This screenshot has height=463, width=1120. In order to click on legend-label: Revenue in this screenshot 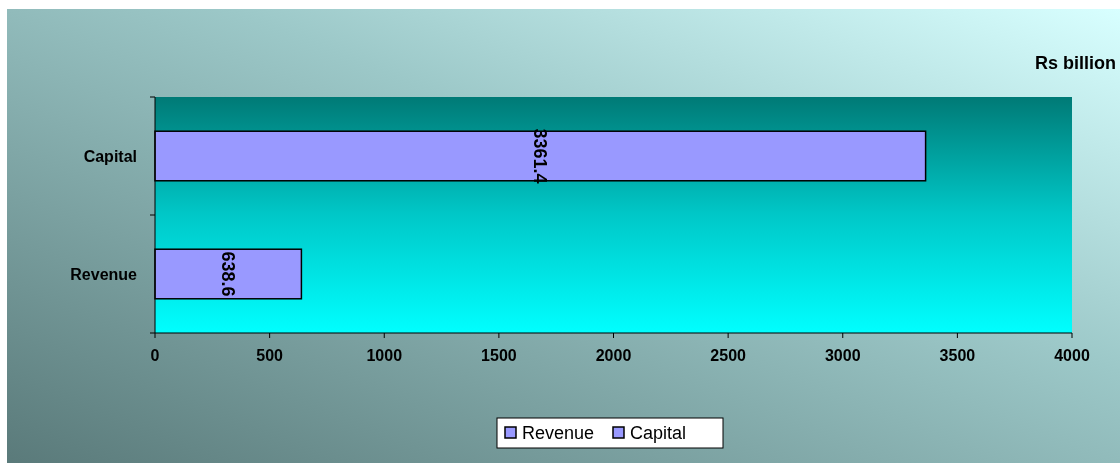, I will do `click(558, 433)`.